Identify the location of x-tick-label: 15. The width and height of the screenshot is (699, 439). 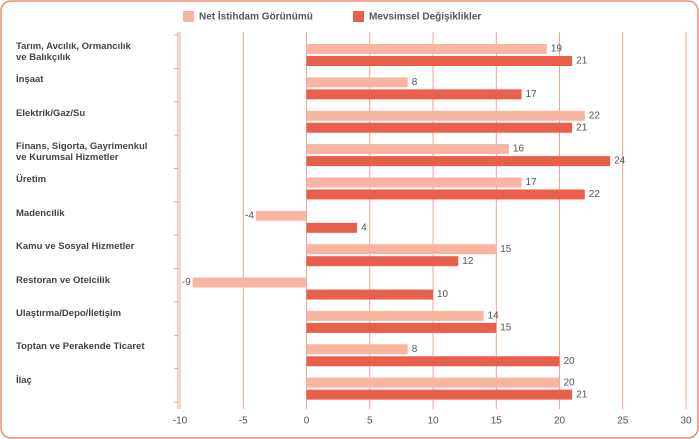
(497, 421).